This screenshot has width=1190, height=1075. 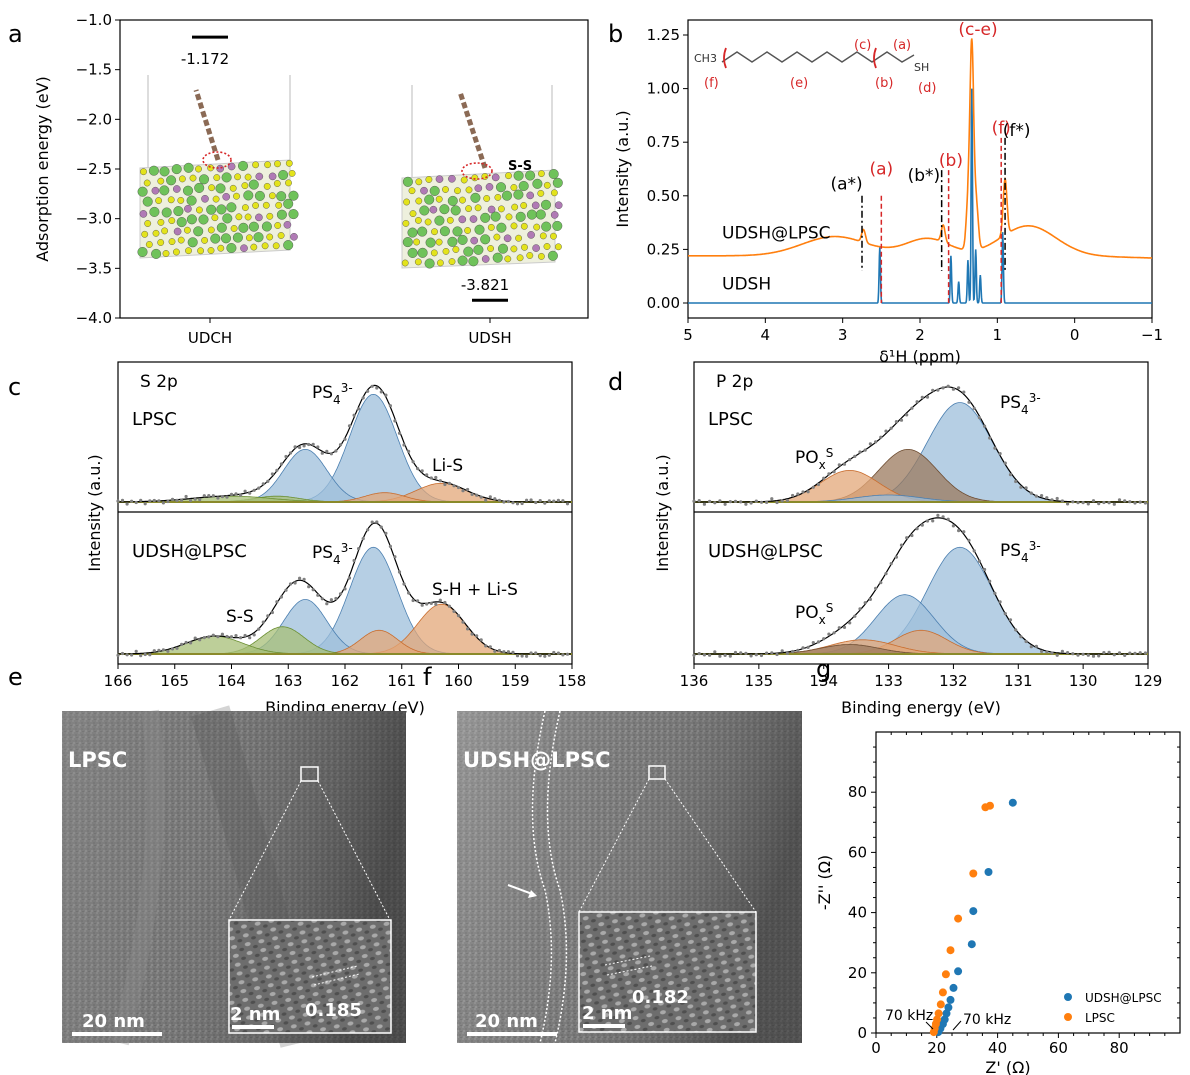 What do you see at coordinates (857, 852) in the screenshot?
I see `ytick-label: 60` at bounding box center [857, 852].